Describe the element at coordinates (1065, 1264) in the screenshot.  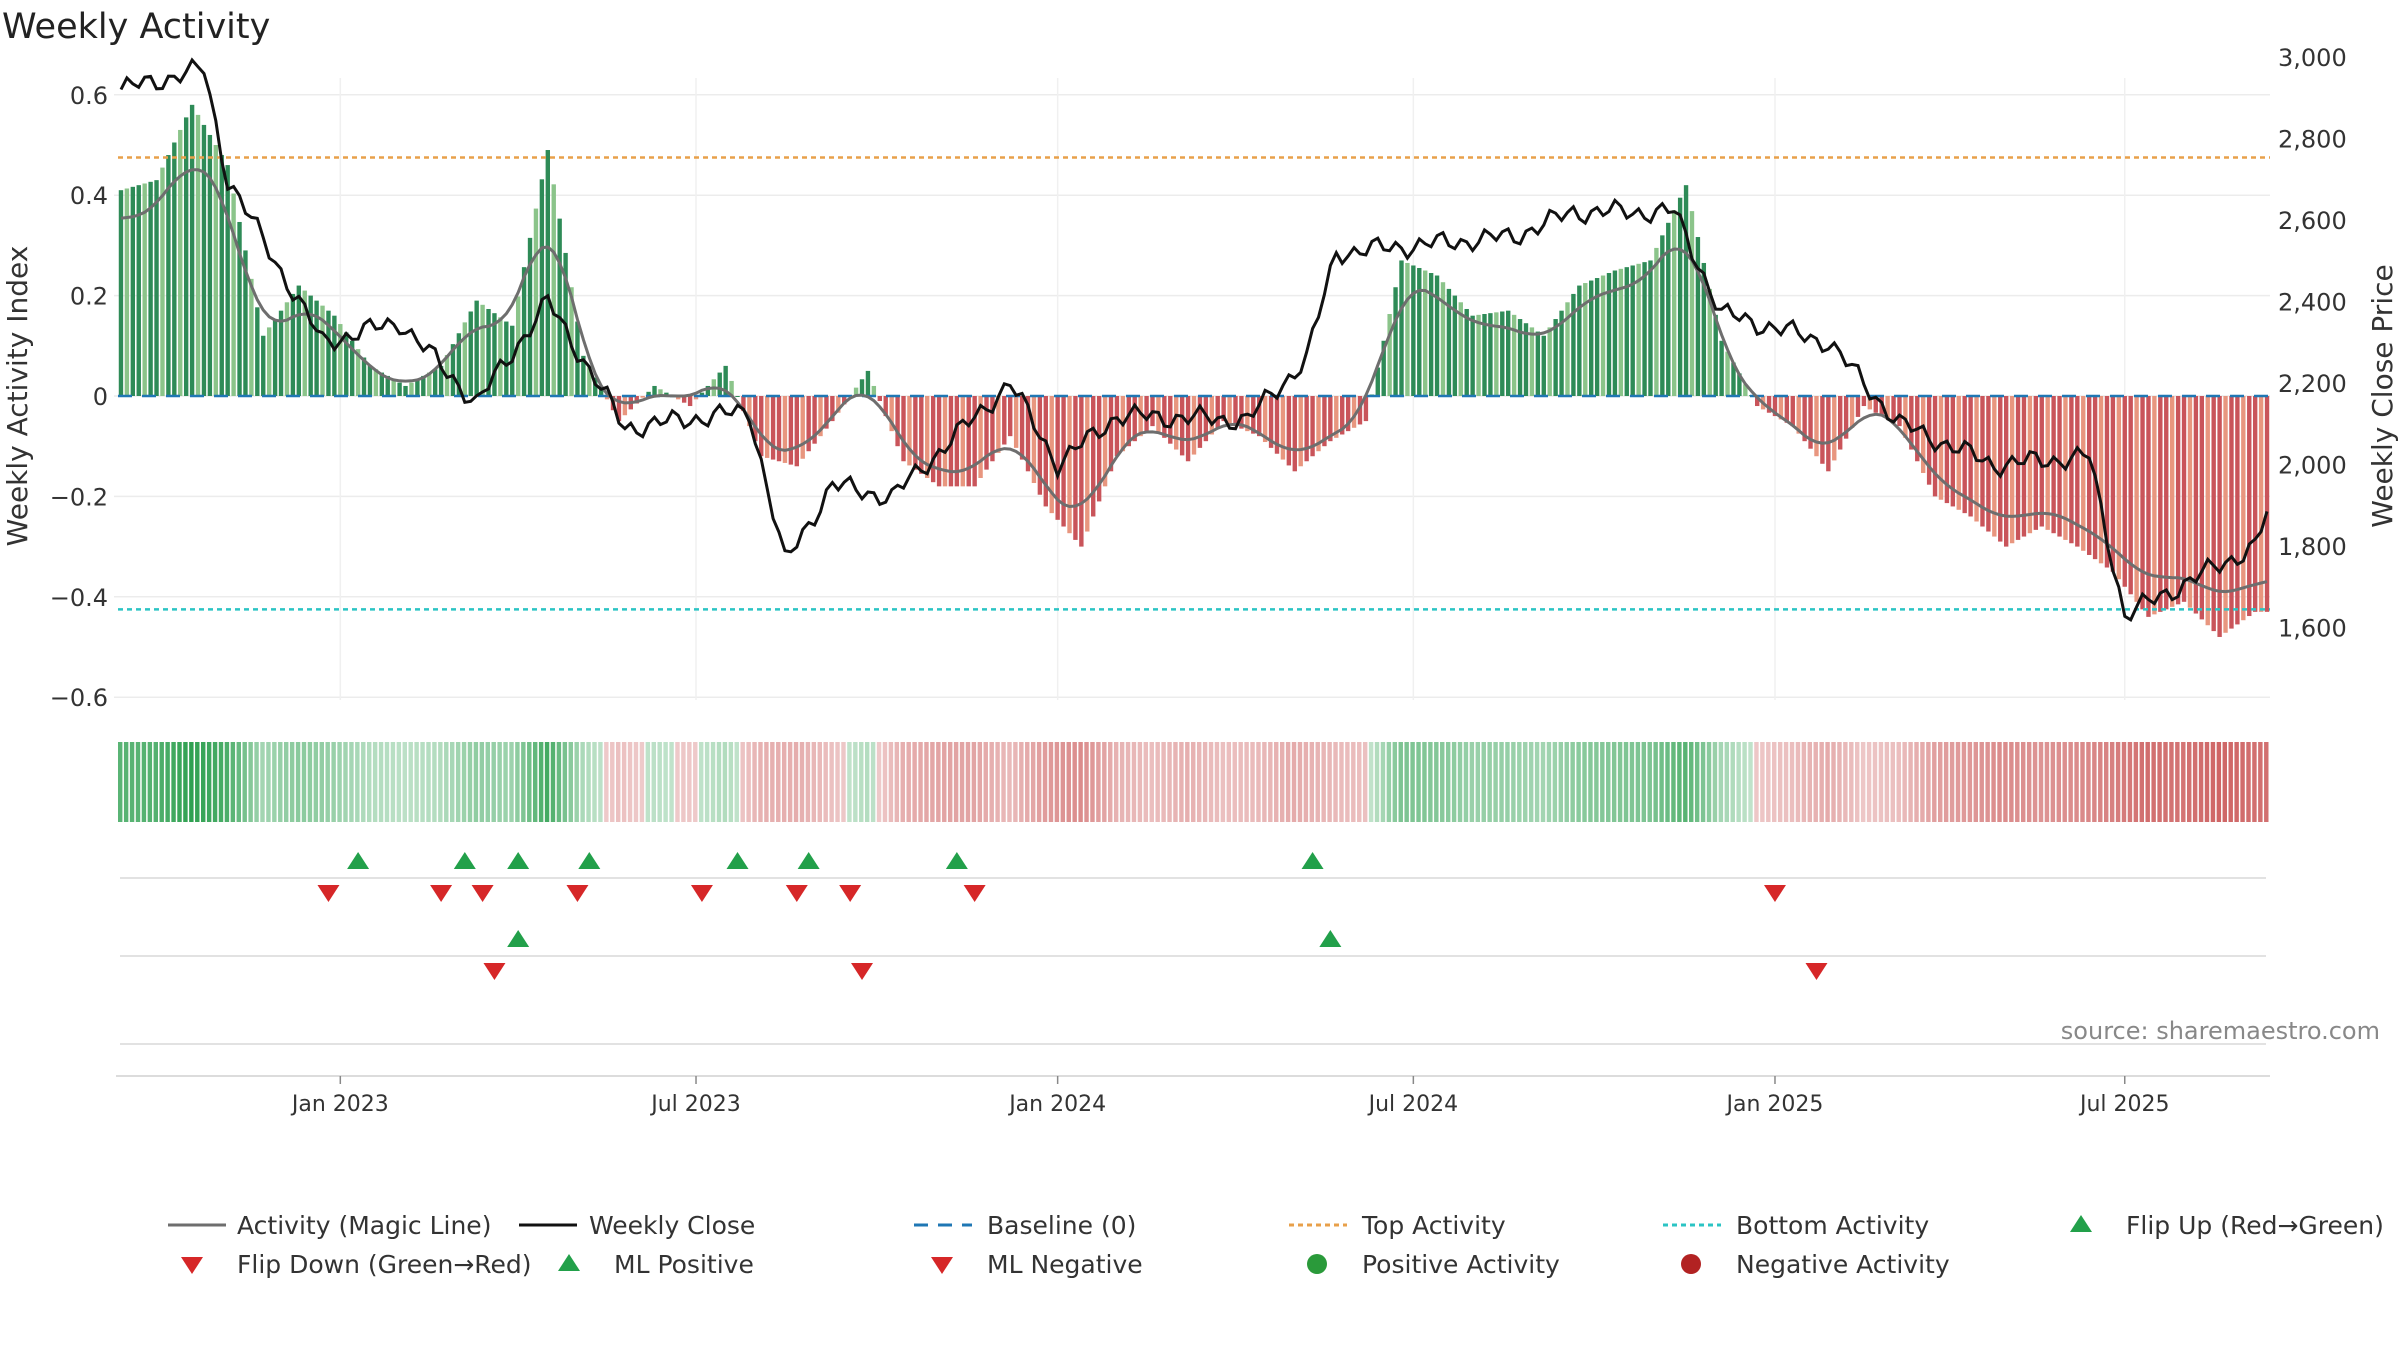
I see `legend-label: ML Negative` at that location.